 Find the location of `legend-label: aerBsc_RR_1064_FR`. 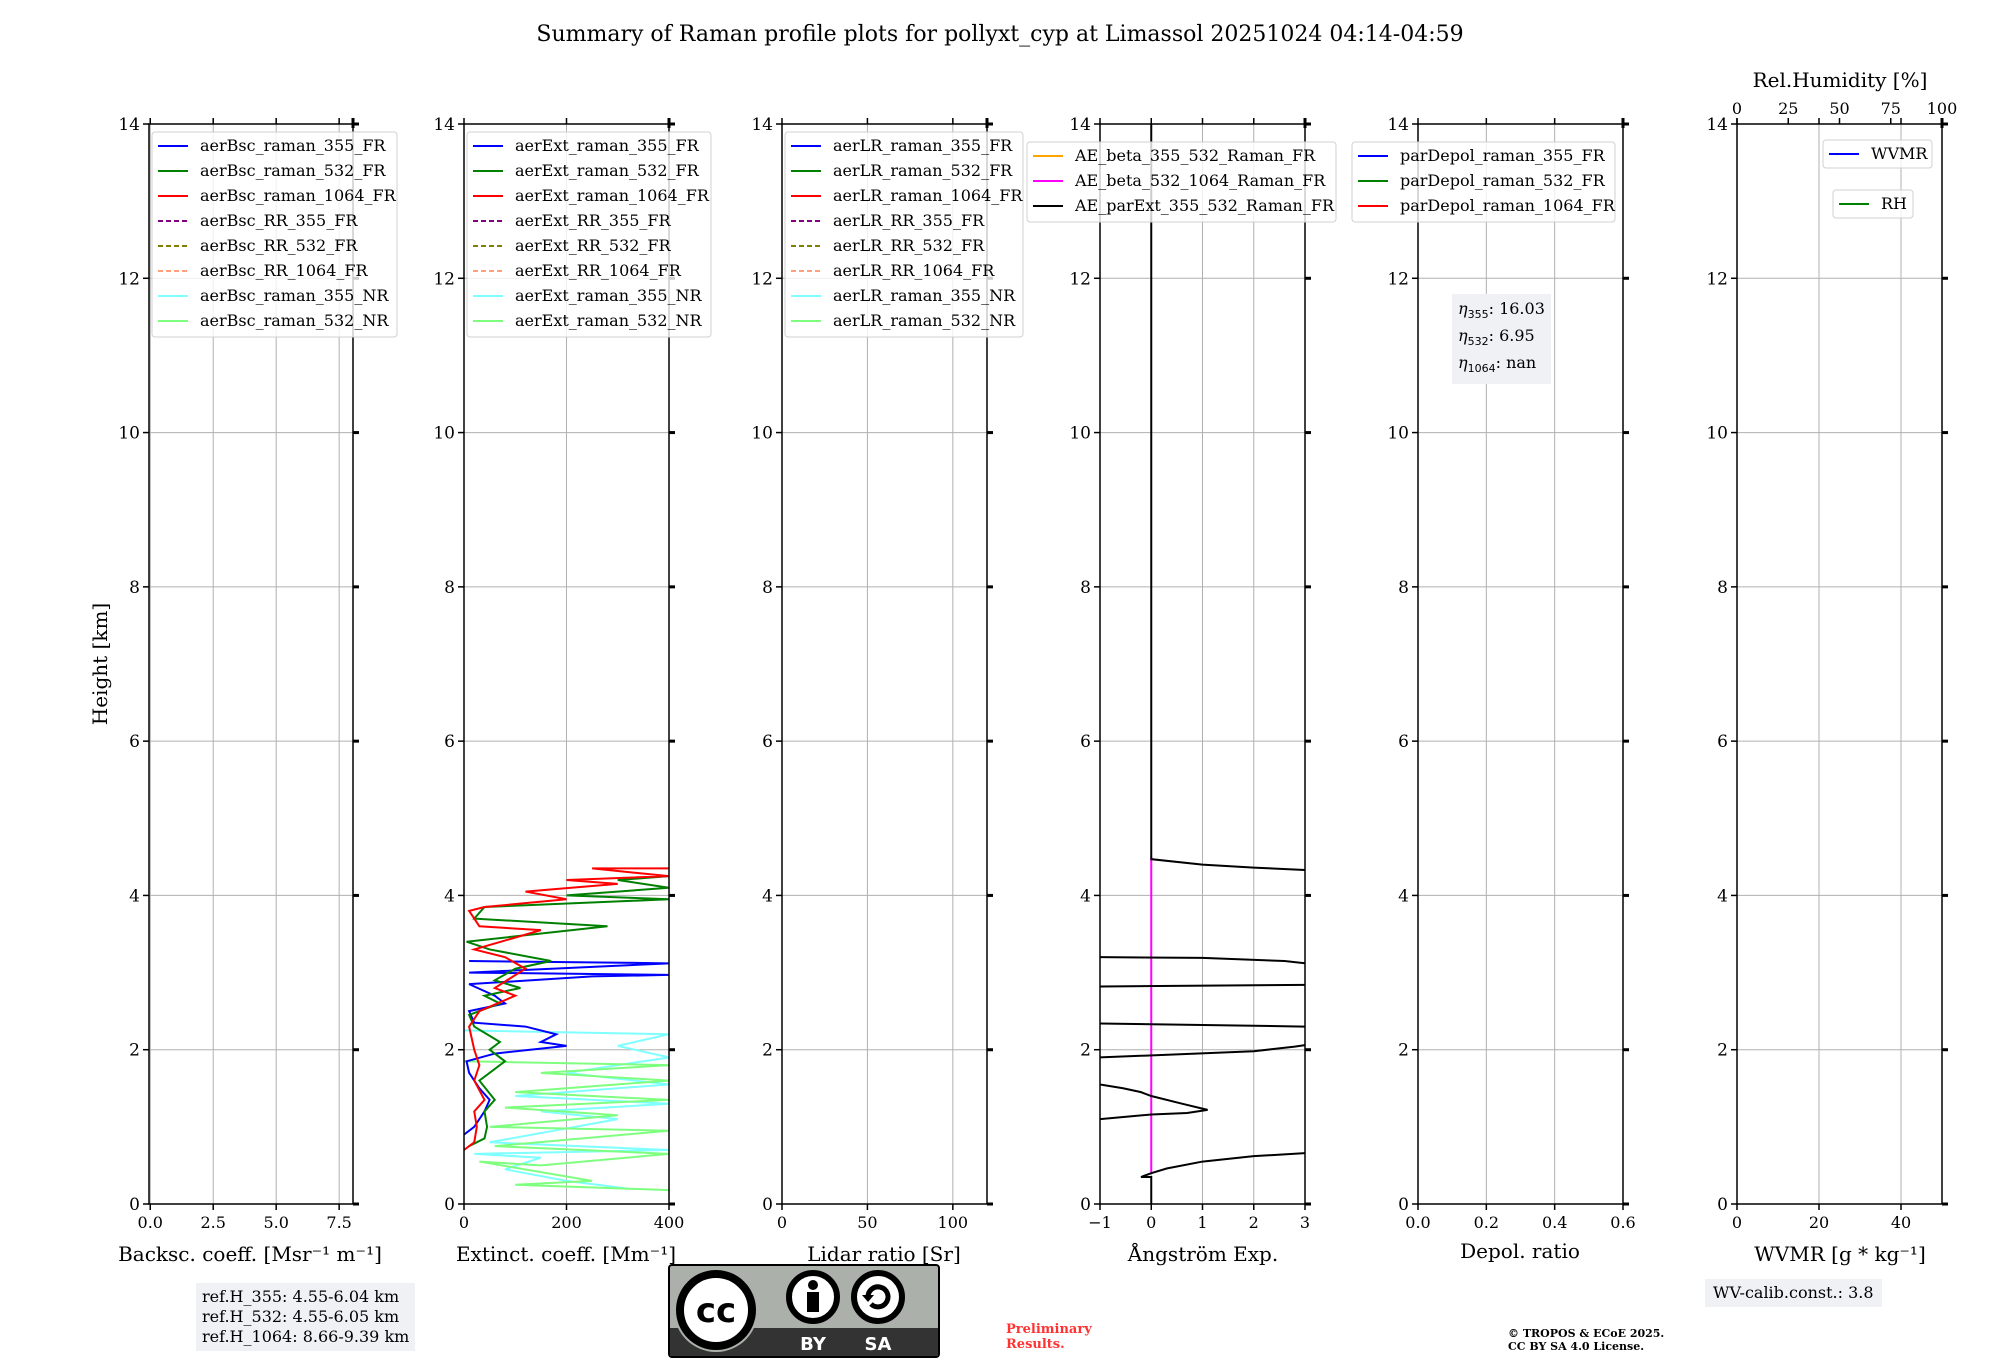

legend-label: aerBsc_RR_1064_FR is located at coordinates (284, 270).